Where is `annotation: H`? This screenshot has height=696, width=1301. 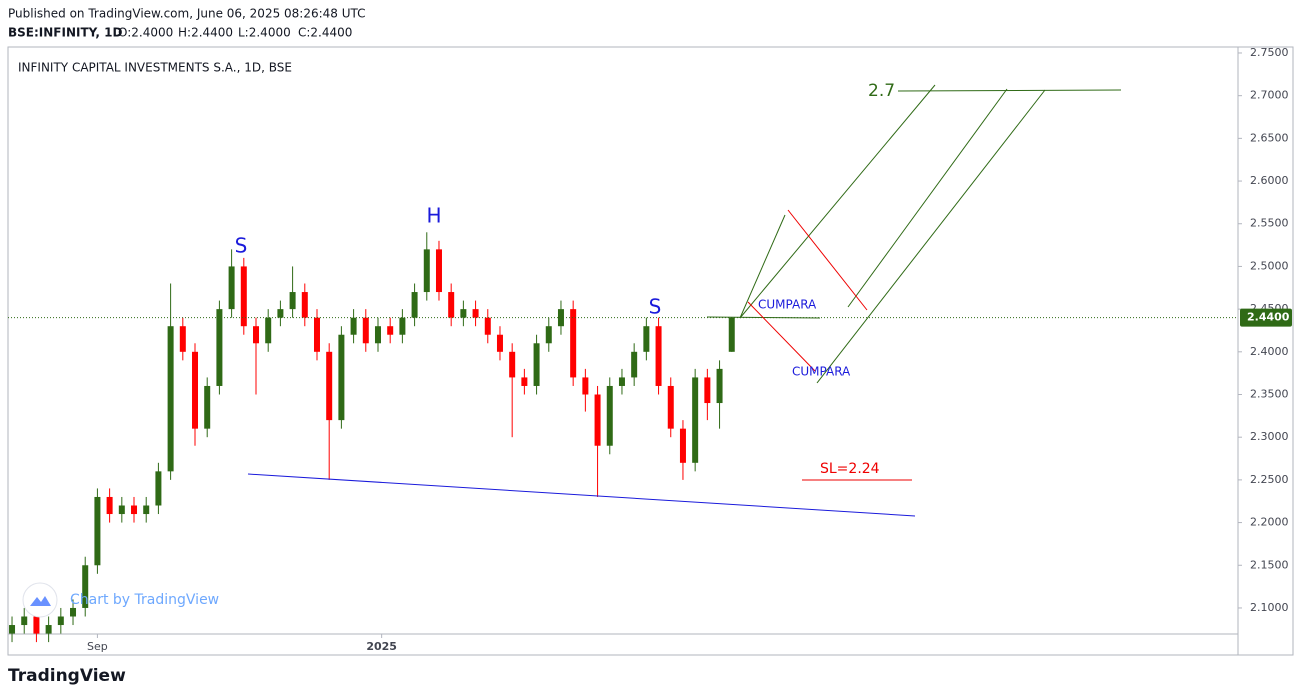 annotation: H is located at coordinates (433, 216).